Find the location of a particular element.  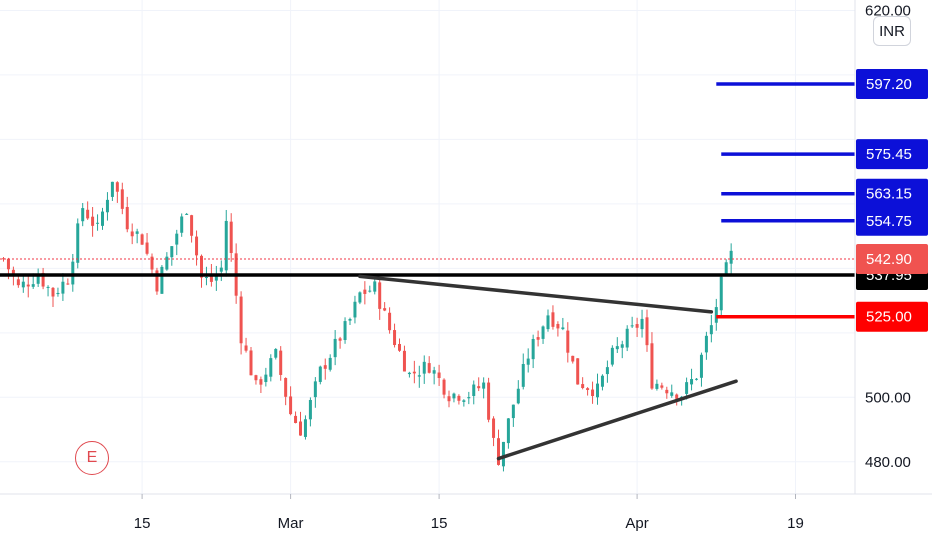

earnings-event-marker: E is located at coordinates (92, 458).